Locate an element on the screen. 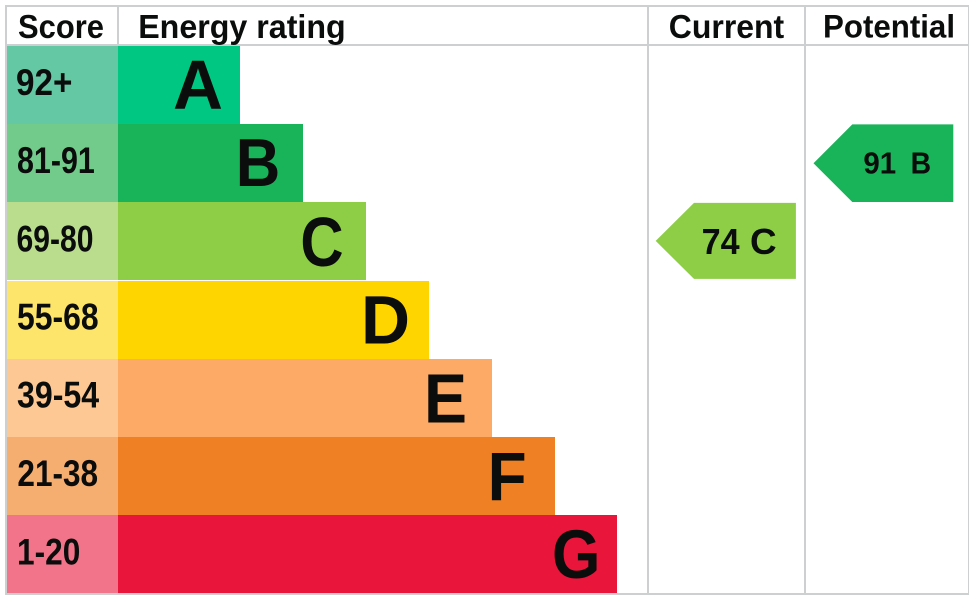 Image resolution: width=976 pixels, height=600 pixels. svg-text: G is located at coordinates (576, 554).